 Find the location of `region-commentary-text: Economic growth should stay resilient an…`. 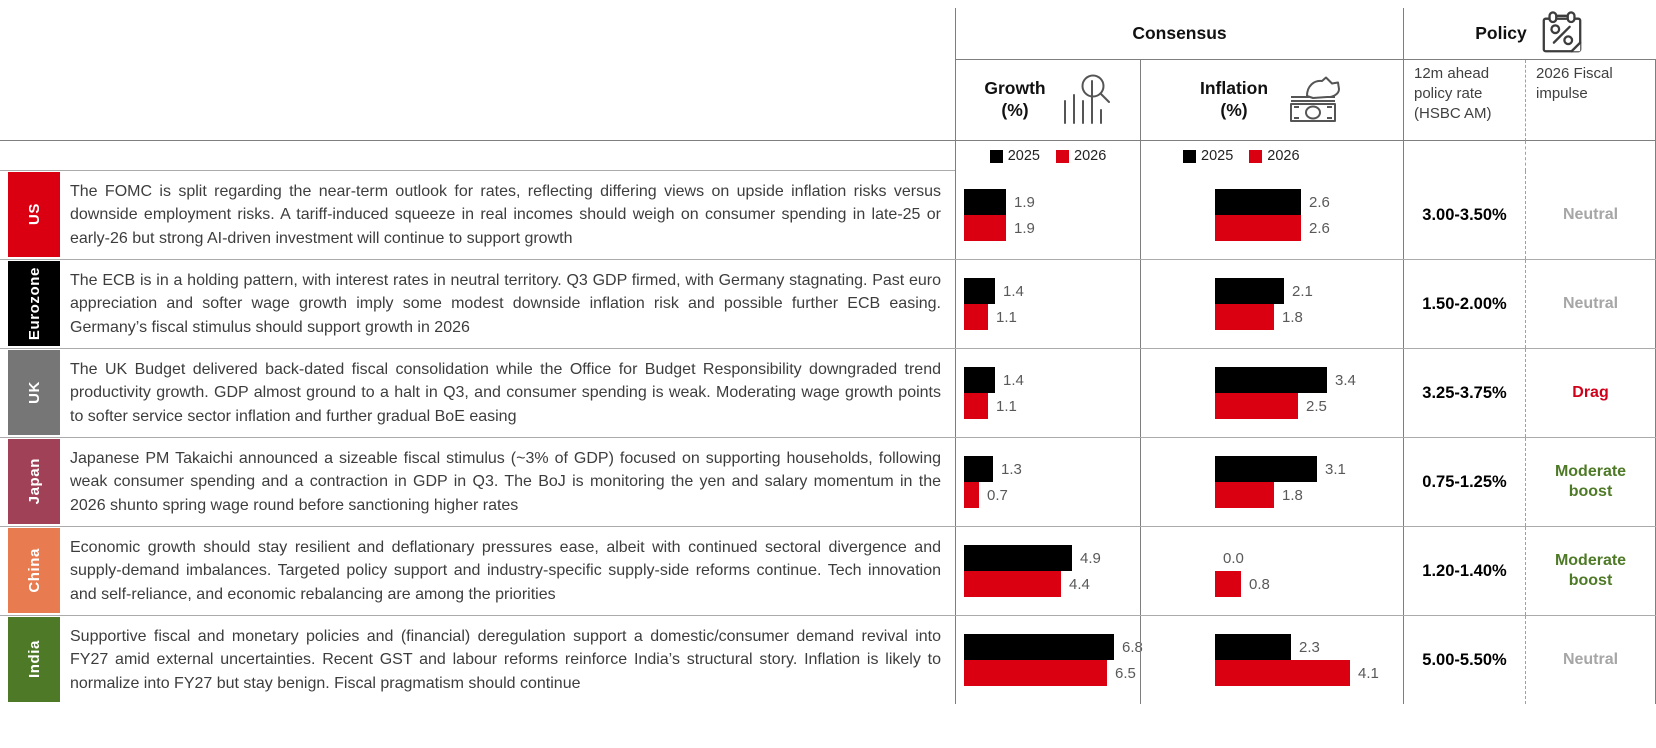

region-commentary-text: Economic growth should stay resilient an… is located at coordinates (505, 571).